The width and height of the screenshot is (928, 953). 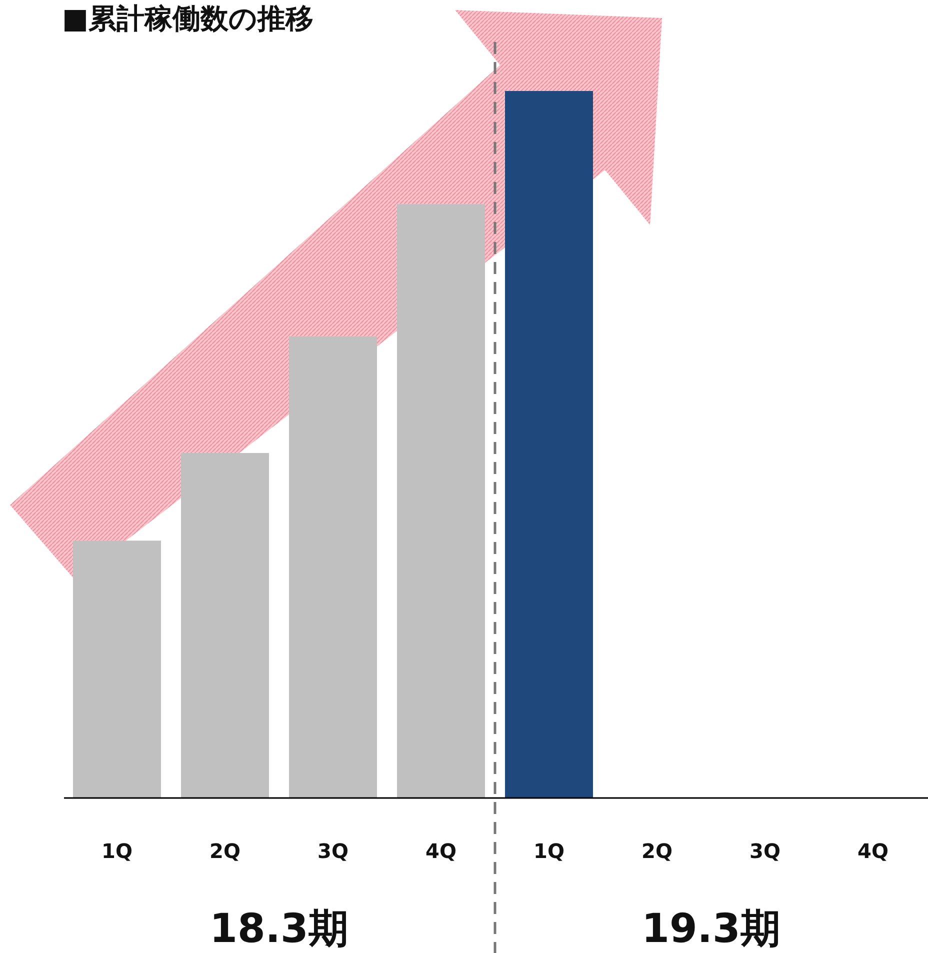 What do you see at coordinates (711, 929) in the screenshot?
I see `text: 19.3期` at bounding box center [711, 929].